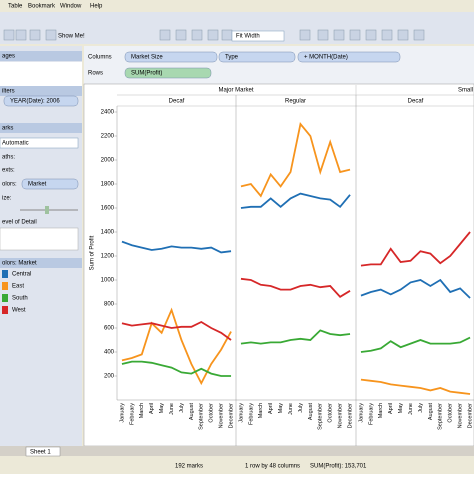 This screenshot has width=474, height=479. I want to click on status-text: 1 row by 48 columns, so click(272, 467).